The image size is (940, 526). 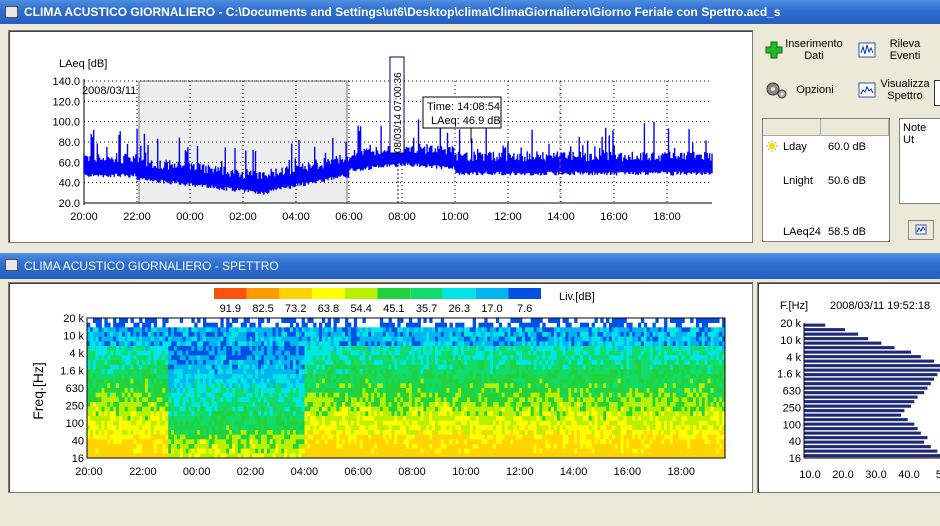 I want to click on insert-data-button: Inserimento Dati, so click(x=805, y=50).